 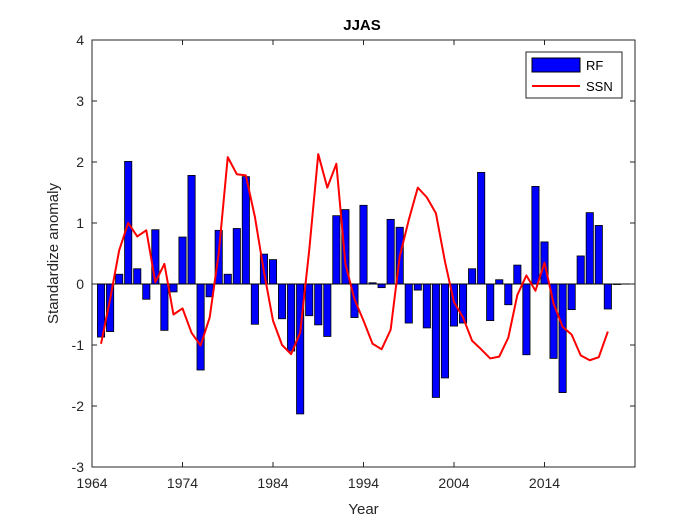 I want to click on x-tick-label: 1994, so click(x=363, y=483).